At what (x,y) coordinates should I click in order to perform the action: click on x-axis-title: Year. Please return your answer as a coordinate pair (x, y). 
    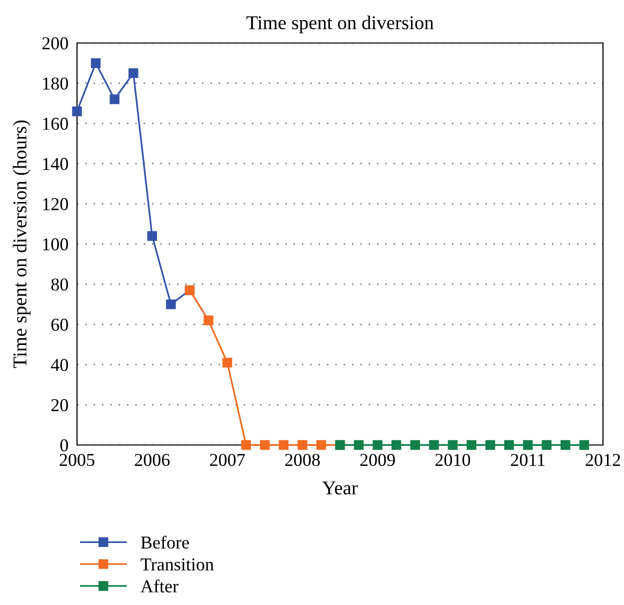
    Looking at the image, I should click on (340, 488).